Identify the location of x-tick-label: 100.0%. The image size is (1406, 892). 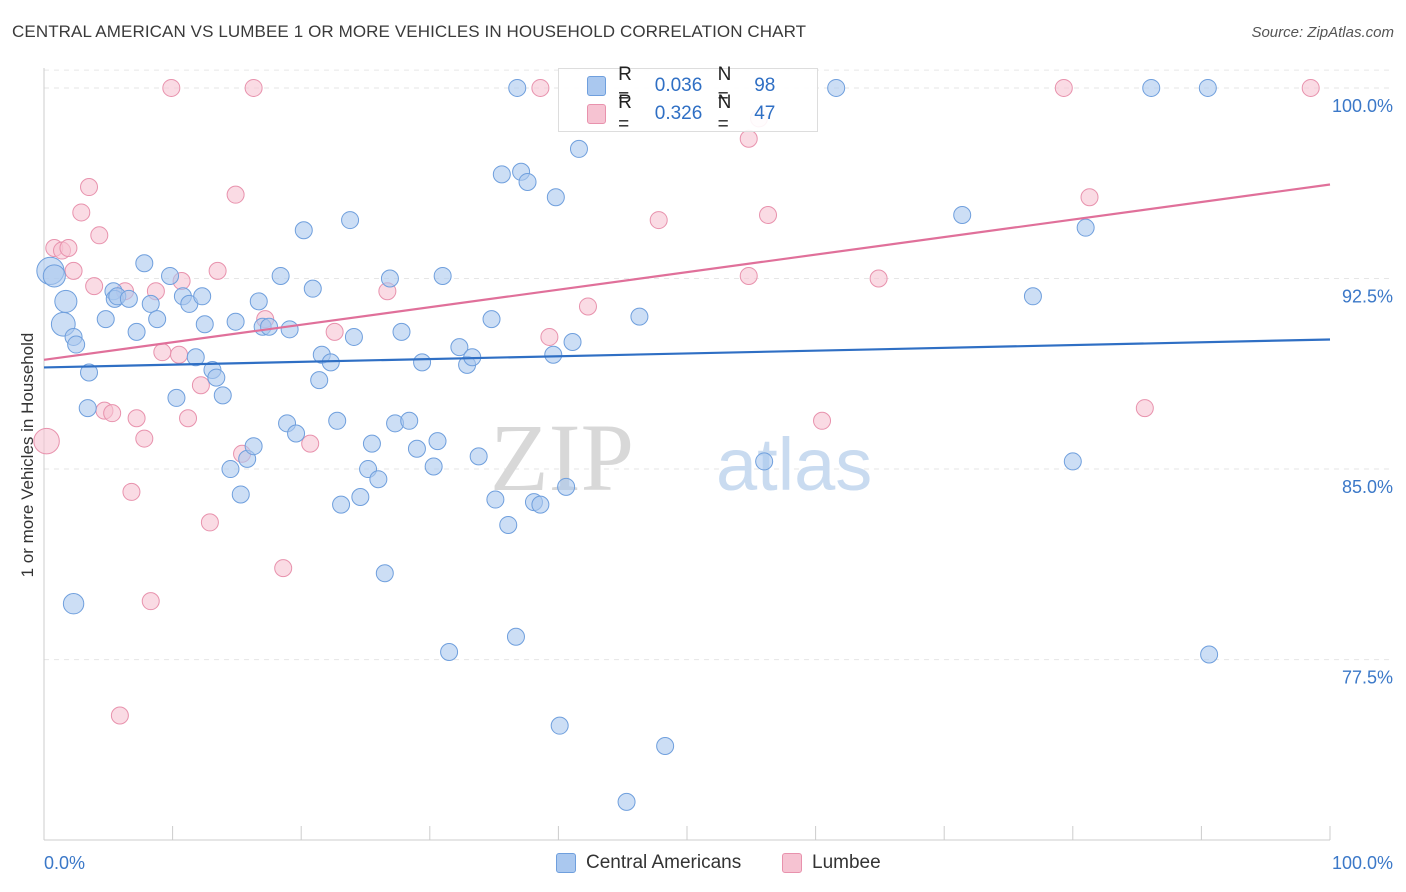
(1362, 863).